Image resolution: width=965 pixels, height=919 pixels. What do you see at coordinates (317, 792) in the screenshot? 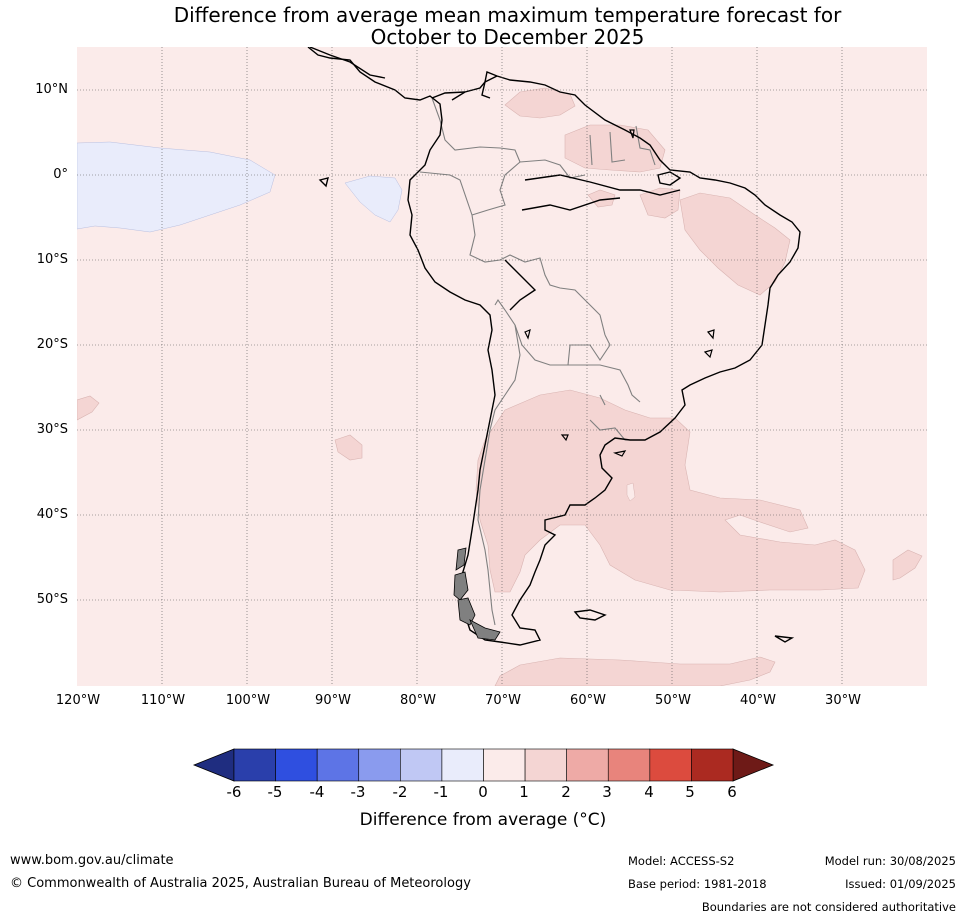
I see `colorbar-tick: -4` at bounding box center [317, 792].